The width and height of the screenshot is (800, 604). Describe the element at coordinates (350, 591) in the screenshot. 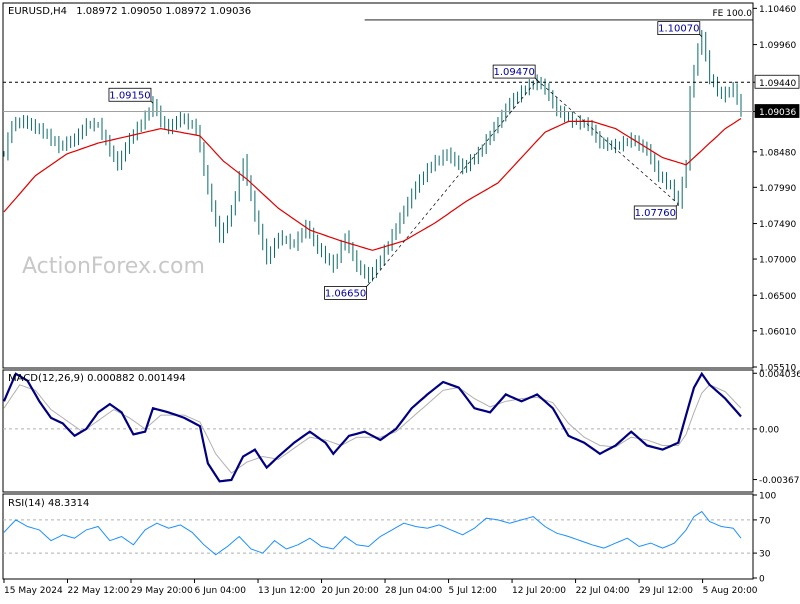

I see `time-axis-label: 20 Jun 20:00` at that location.